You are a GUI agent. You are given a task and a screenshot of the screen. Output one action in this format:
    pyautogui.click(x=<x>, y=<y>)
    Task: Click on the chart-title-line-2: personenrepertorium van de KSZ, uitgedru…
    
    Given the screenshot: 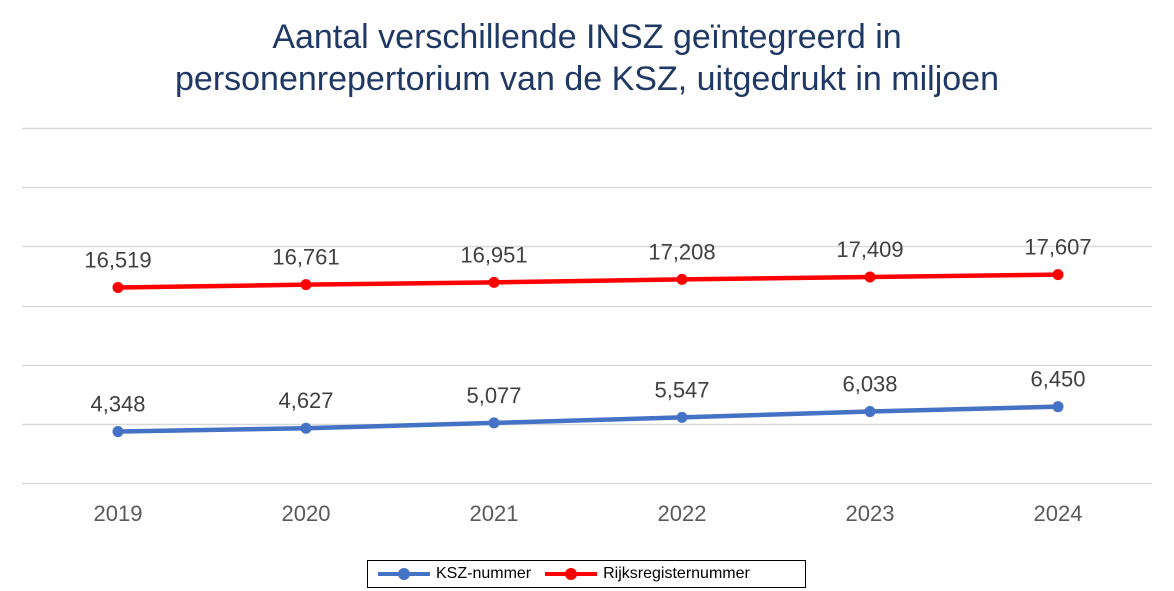 What is the action you would take?
    pyautogui.click(x=587, y=79)
    